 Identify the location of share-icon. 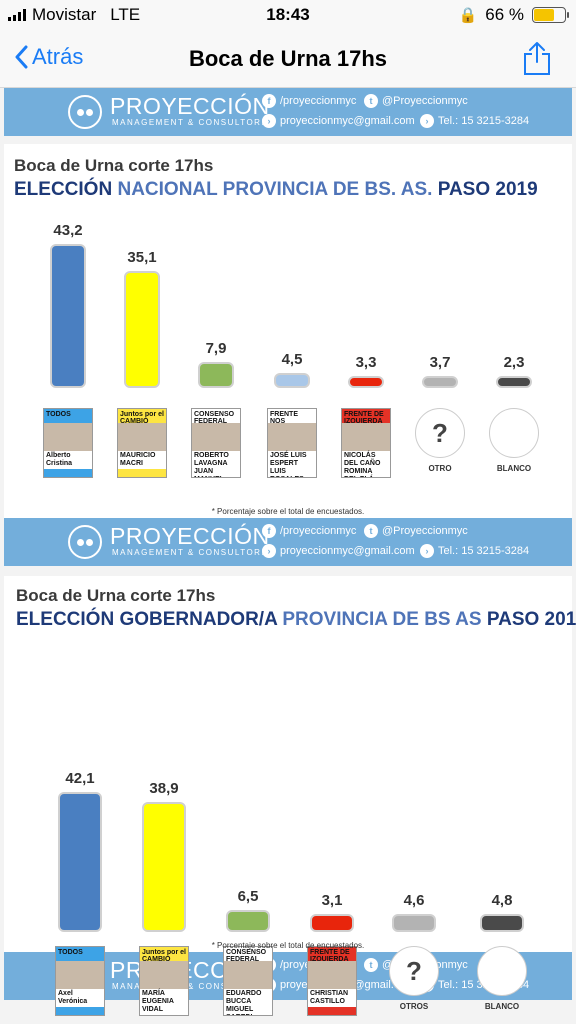
(537, 58).